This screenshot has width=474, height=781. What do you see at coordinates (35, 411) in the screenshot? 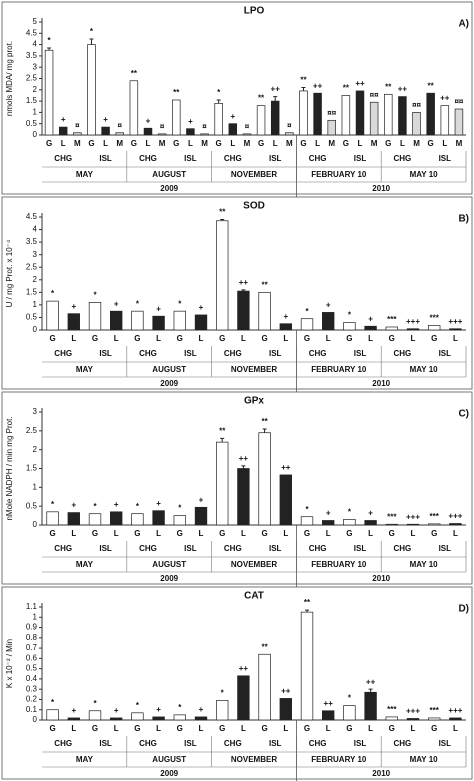
I see `y-tick-label: 3` at bounding box center [35, 411].